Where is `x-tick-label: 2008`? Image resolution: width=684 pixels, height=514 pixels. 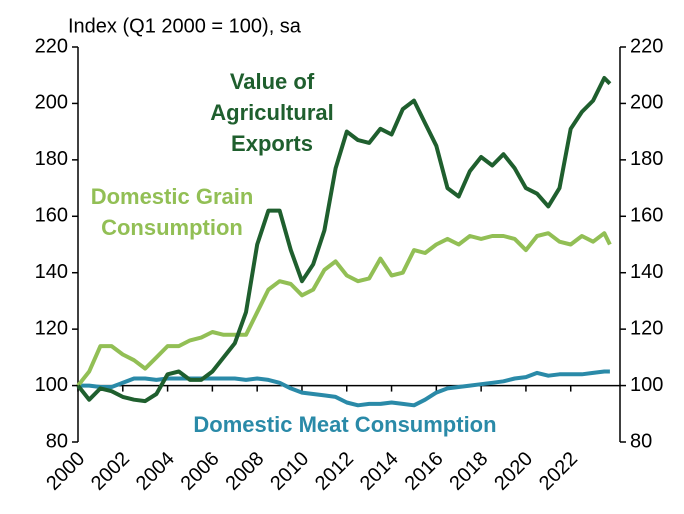
x-tick-label: 2008 is located at coordinates (244, 471).